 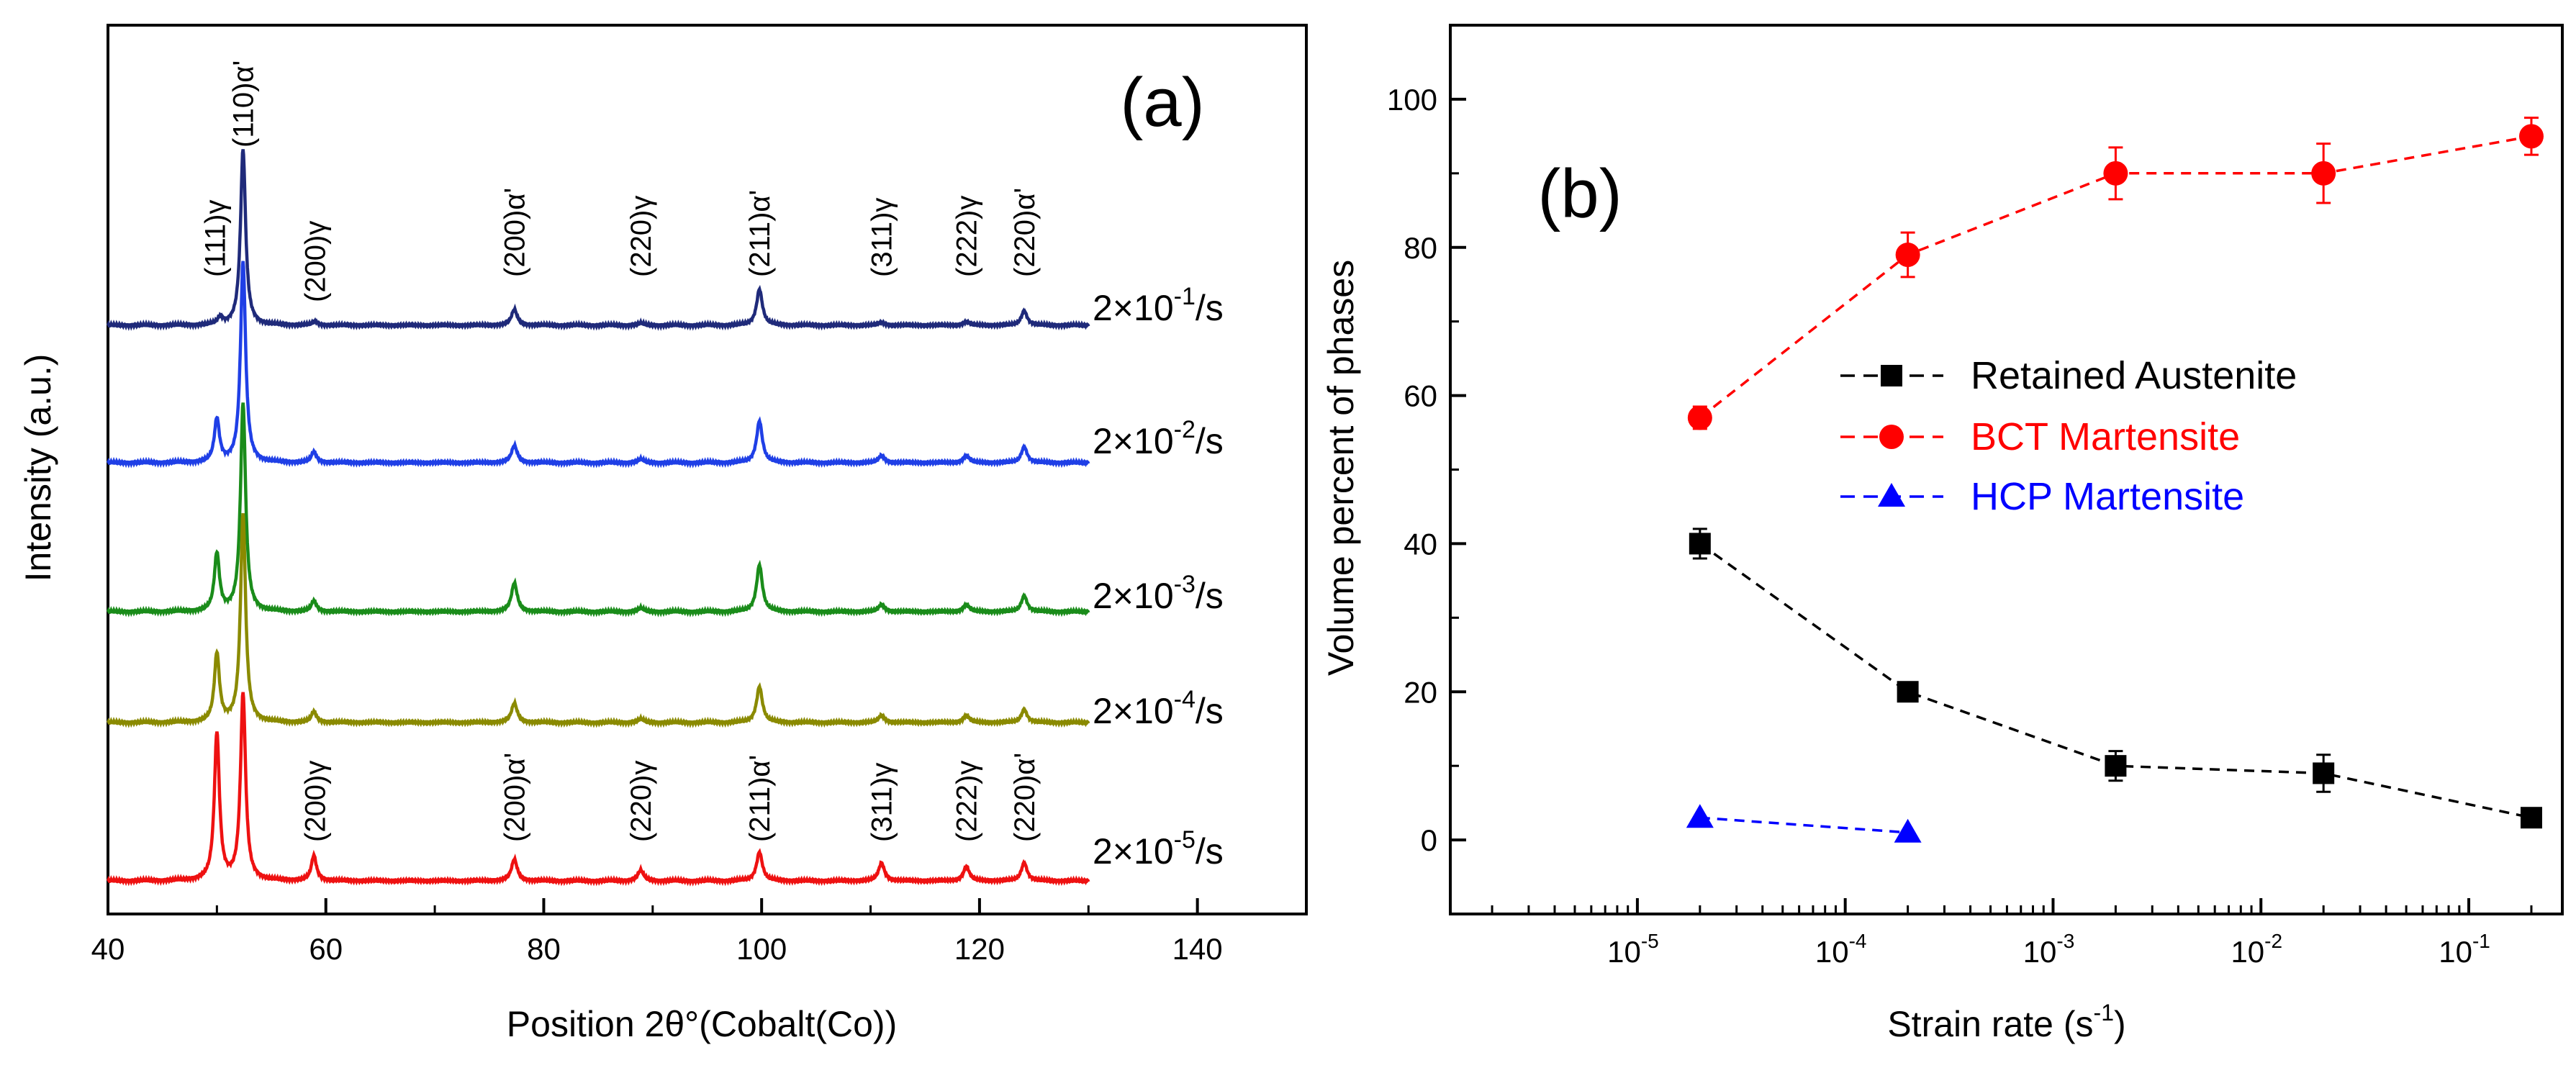 What do you see at coordinates (2115, 273) in the screenshot?
I see `series-circle` at bounding box center [2115, 273].